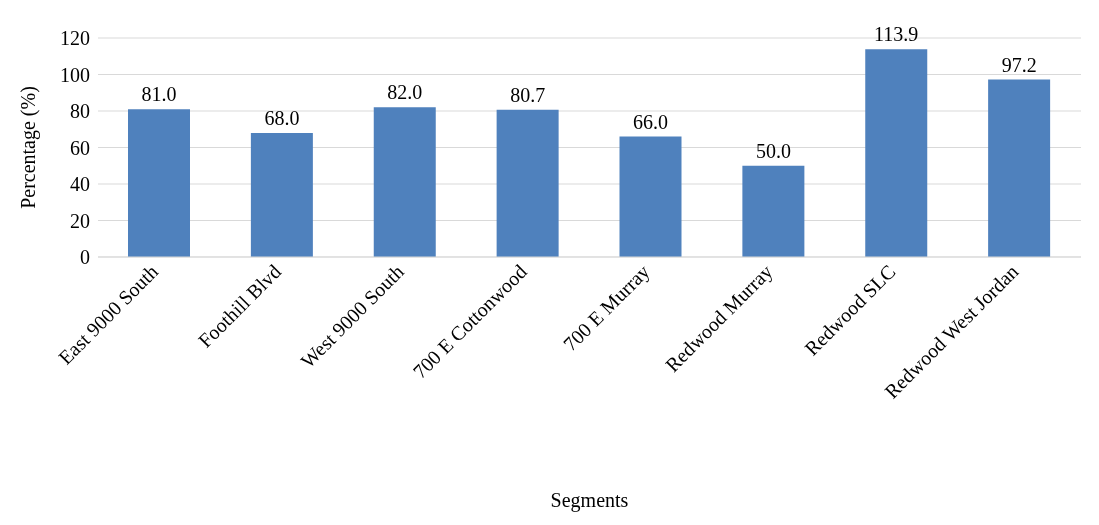 Image resolution: width=1099 pixels, height=525 pixels. What do you see at coordinates (80, 184) in the screenshot?
I see `y-tick-label: 40` at bounding box center [80, 184].